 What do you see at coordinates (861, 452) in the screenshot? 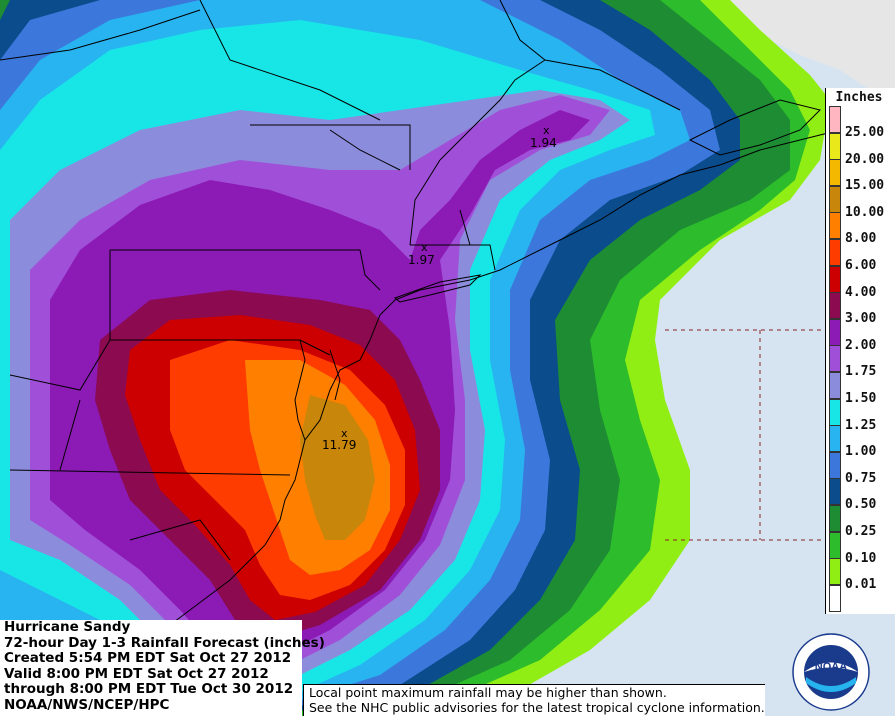
I see `legend-label: 1.00` at bounding box center [861, 452].